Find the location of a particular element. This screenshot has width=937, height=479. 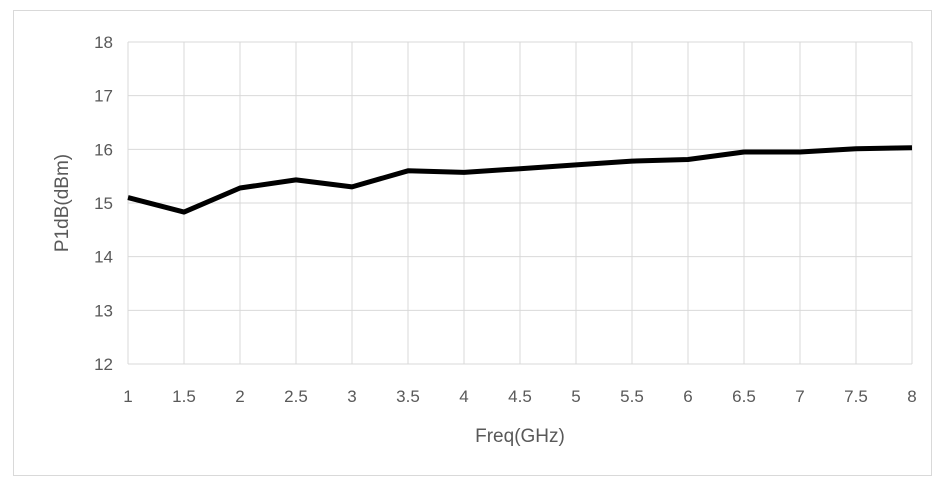

x-axis-title: Freq(GHz) is located at coordinates (520, 436).